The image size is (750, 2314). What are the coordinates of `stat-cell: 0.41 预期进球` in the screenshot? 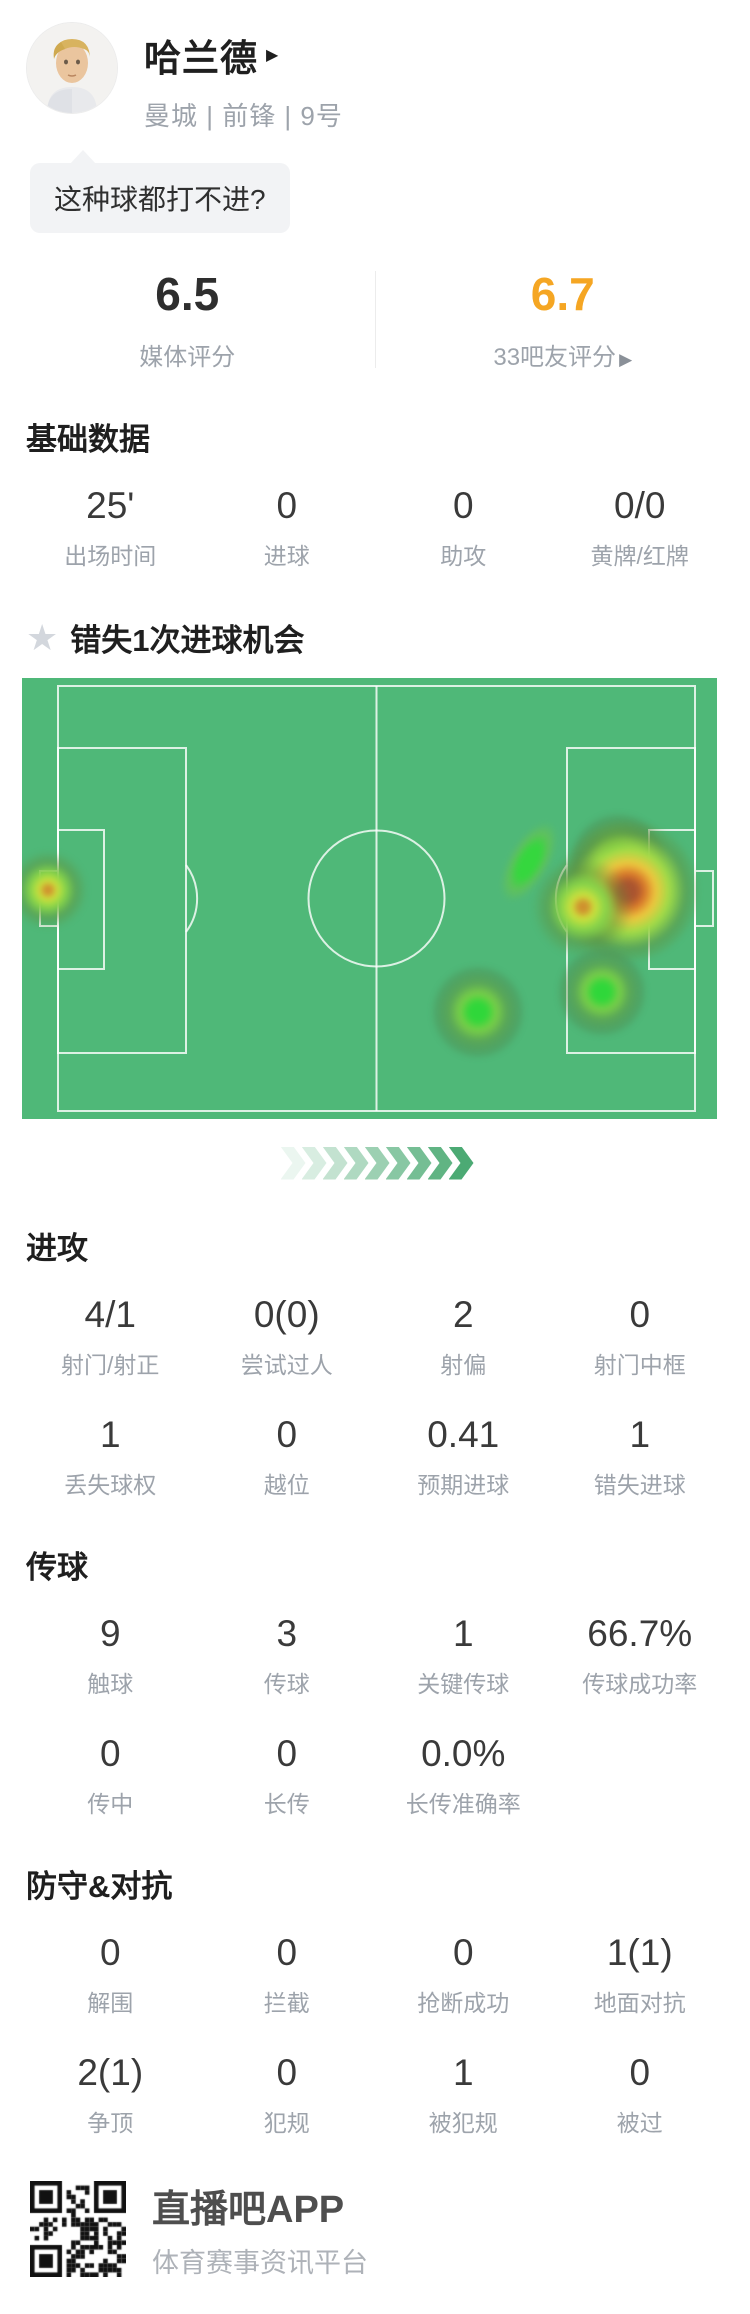 It's located at (463, 1457).